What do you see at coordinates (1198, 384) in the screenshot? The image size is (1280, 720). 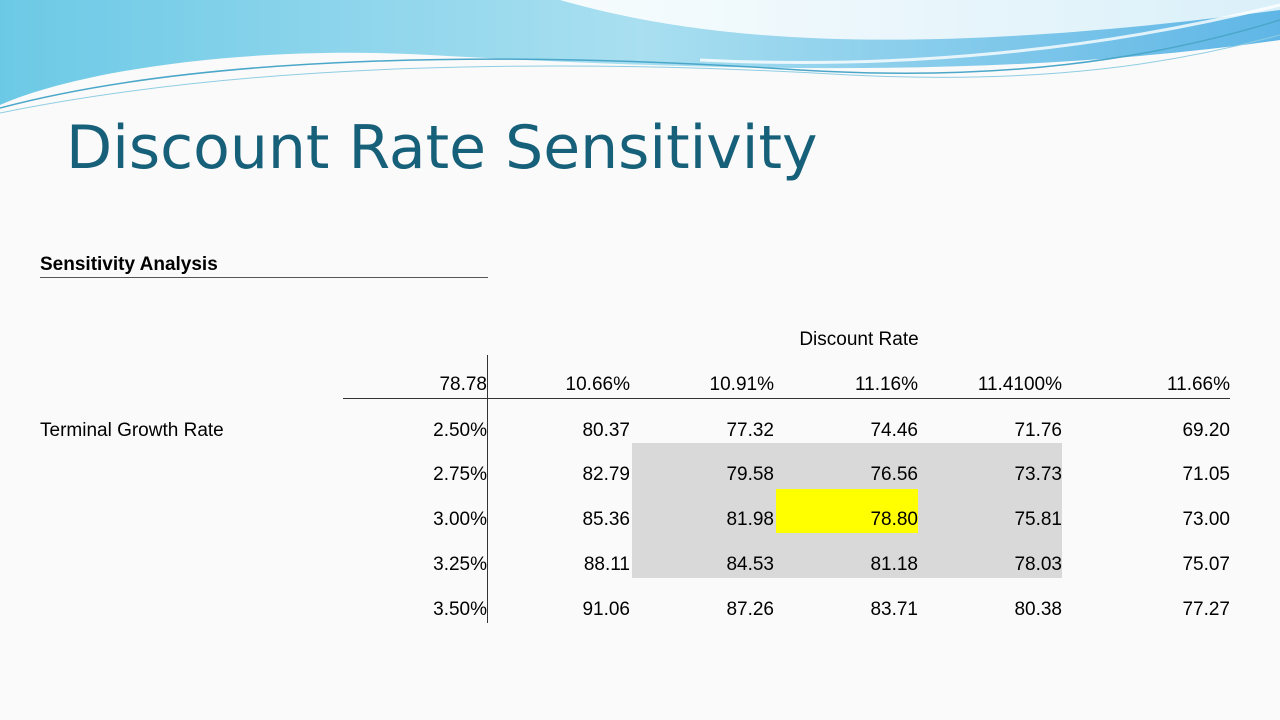 I see `discount-rate-col-5: 11.66%` at bounding box center [1198, 384].